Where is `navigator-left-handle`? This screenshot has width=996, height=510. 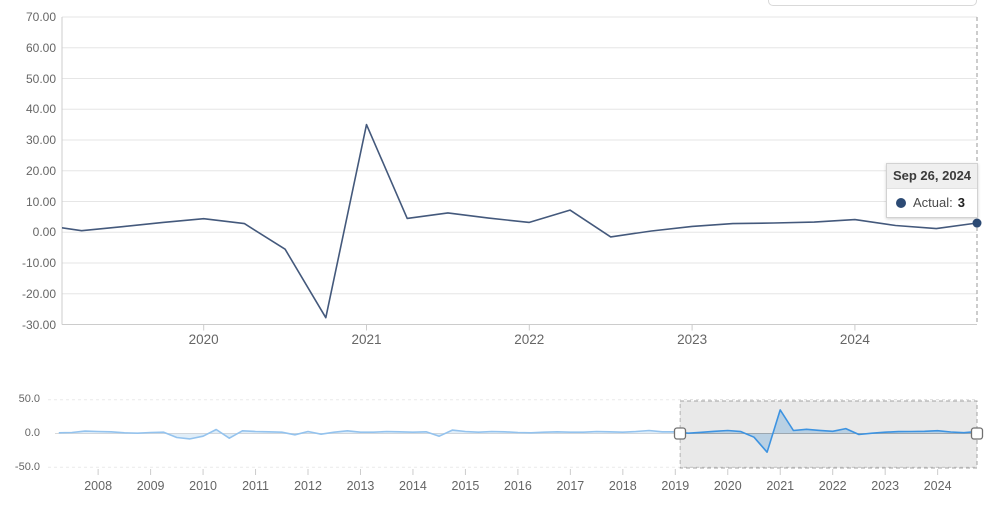 navigator-left-handle is located at coordinates (680, 433).